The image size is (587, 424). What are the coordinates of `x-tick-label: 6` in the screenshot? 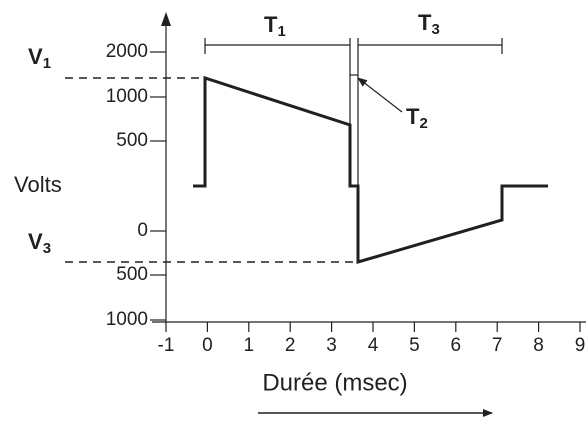 It's located at (456, 345).